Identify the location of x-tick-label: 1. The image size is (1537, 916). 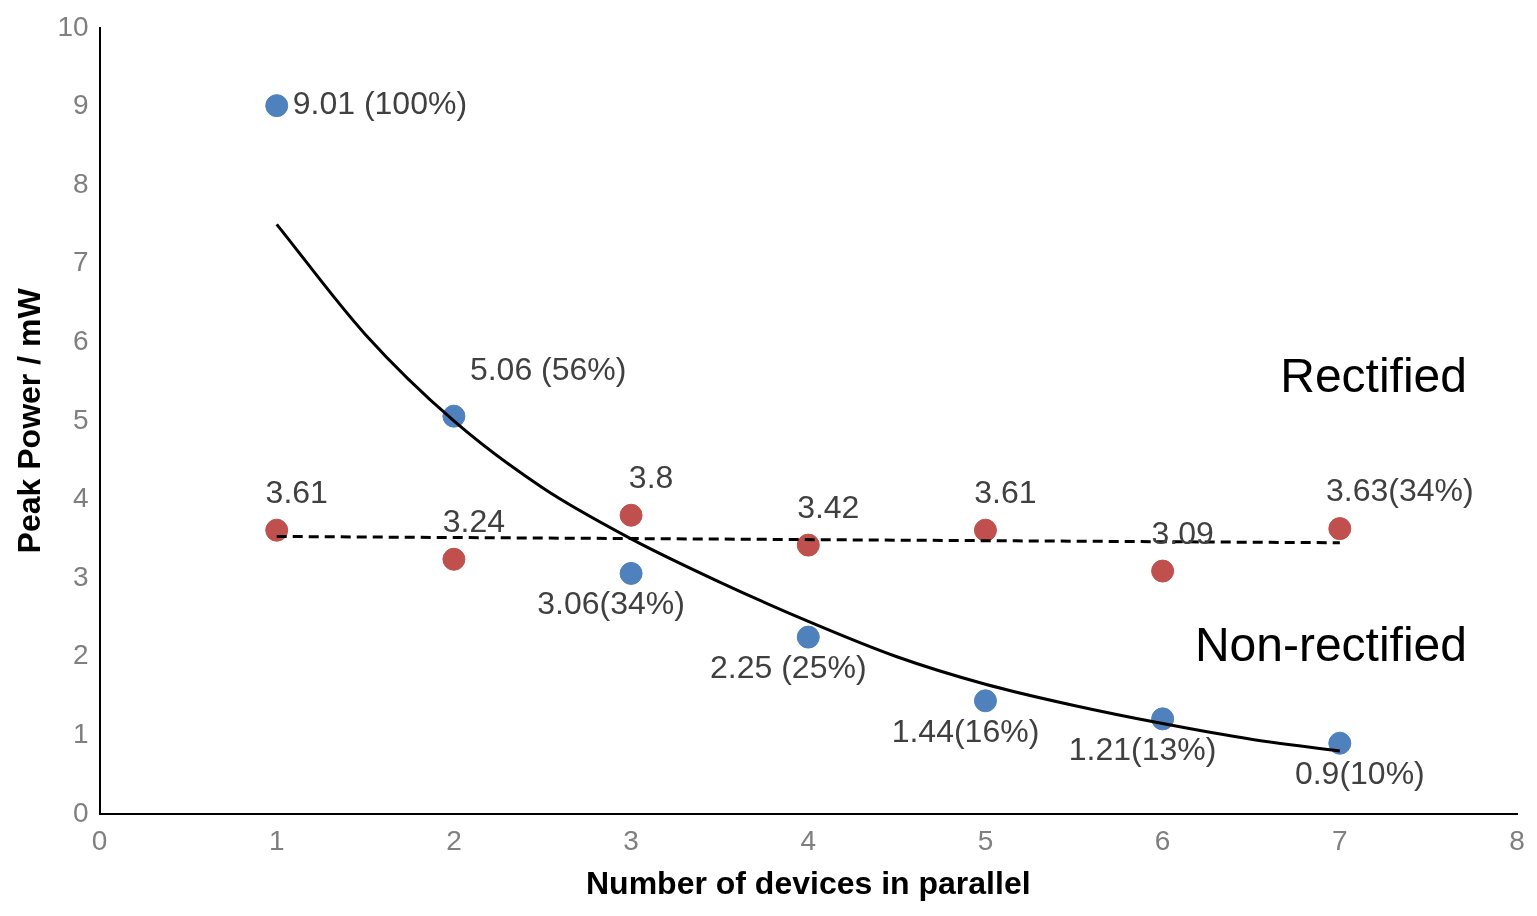
(276, 840).